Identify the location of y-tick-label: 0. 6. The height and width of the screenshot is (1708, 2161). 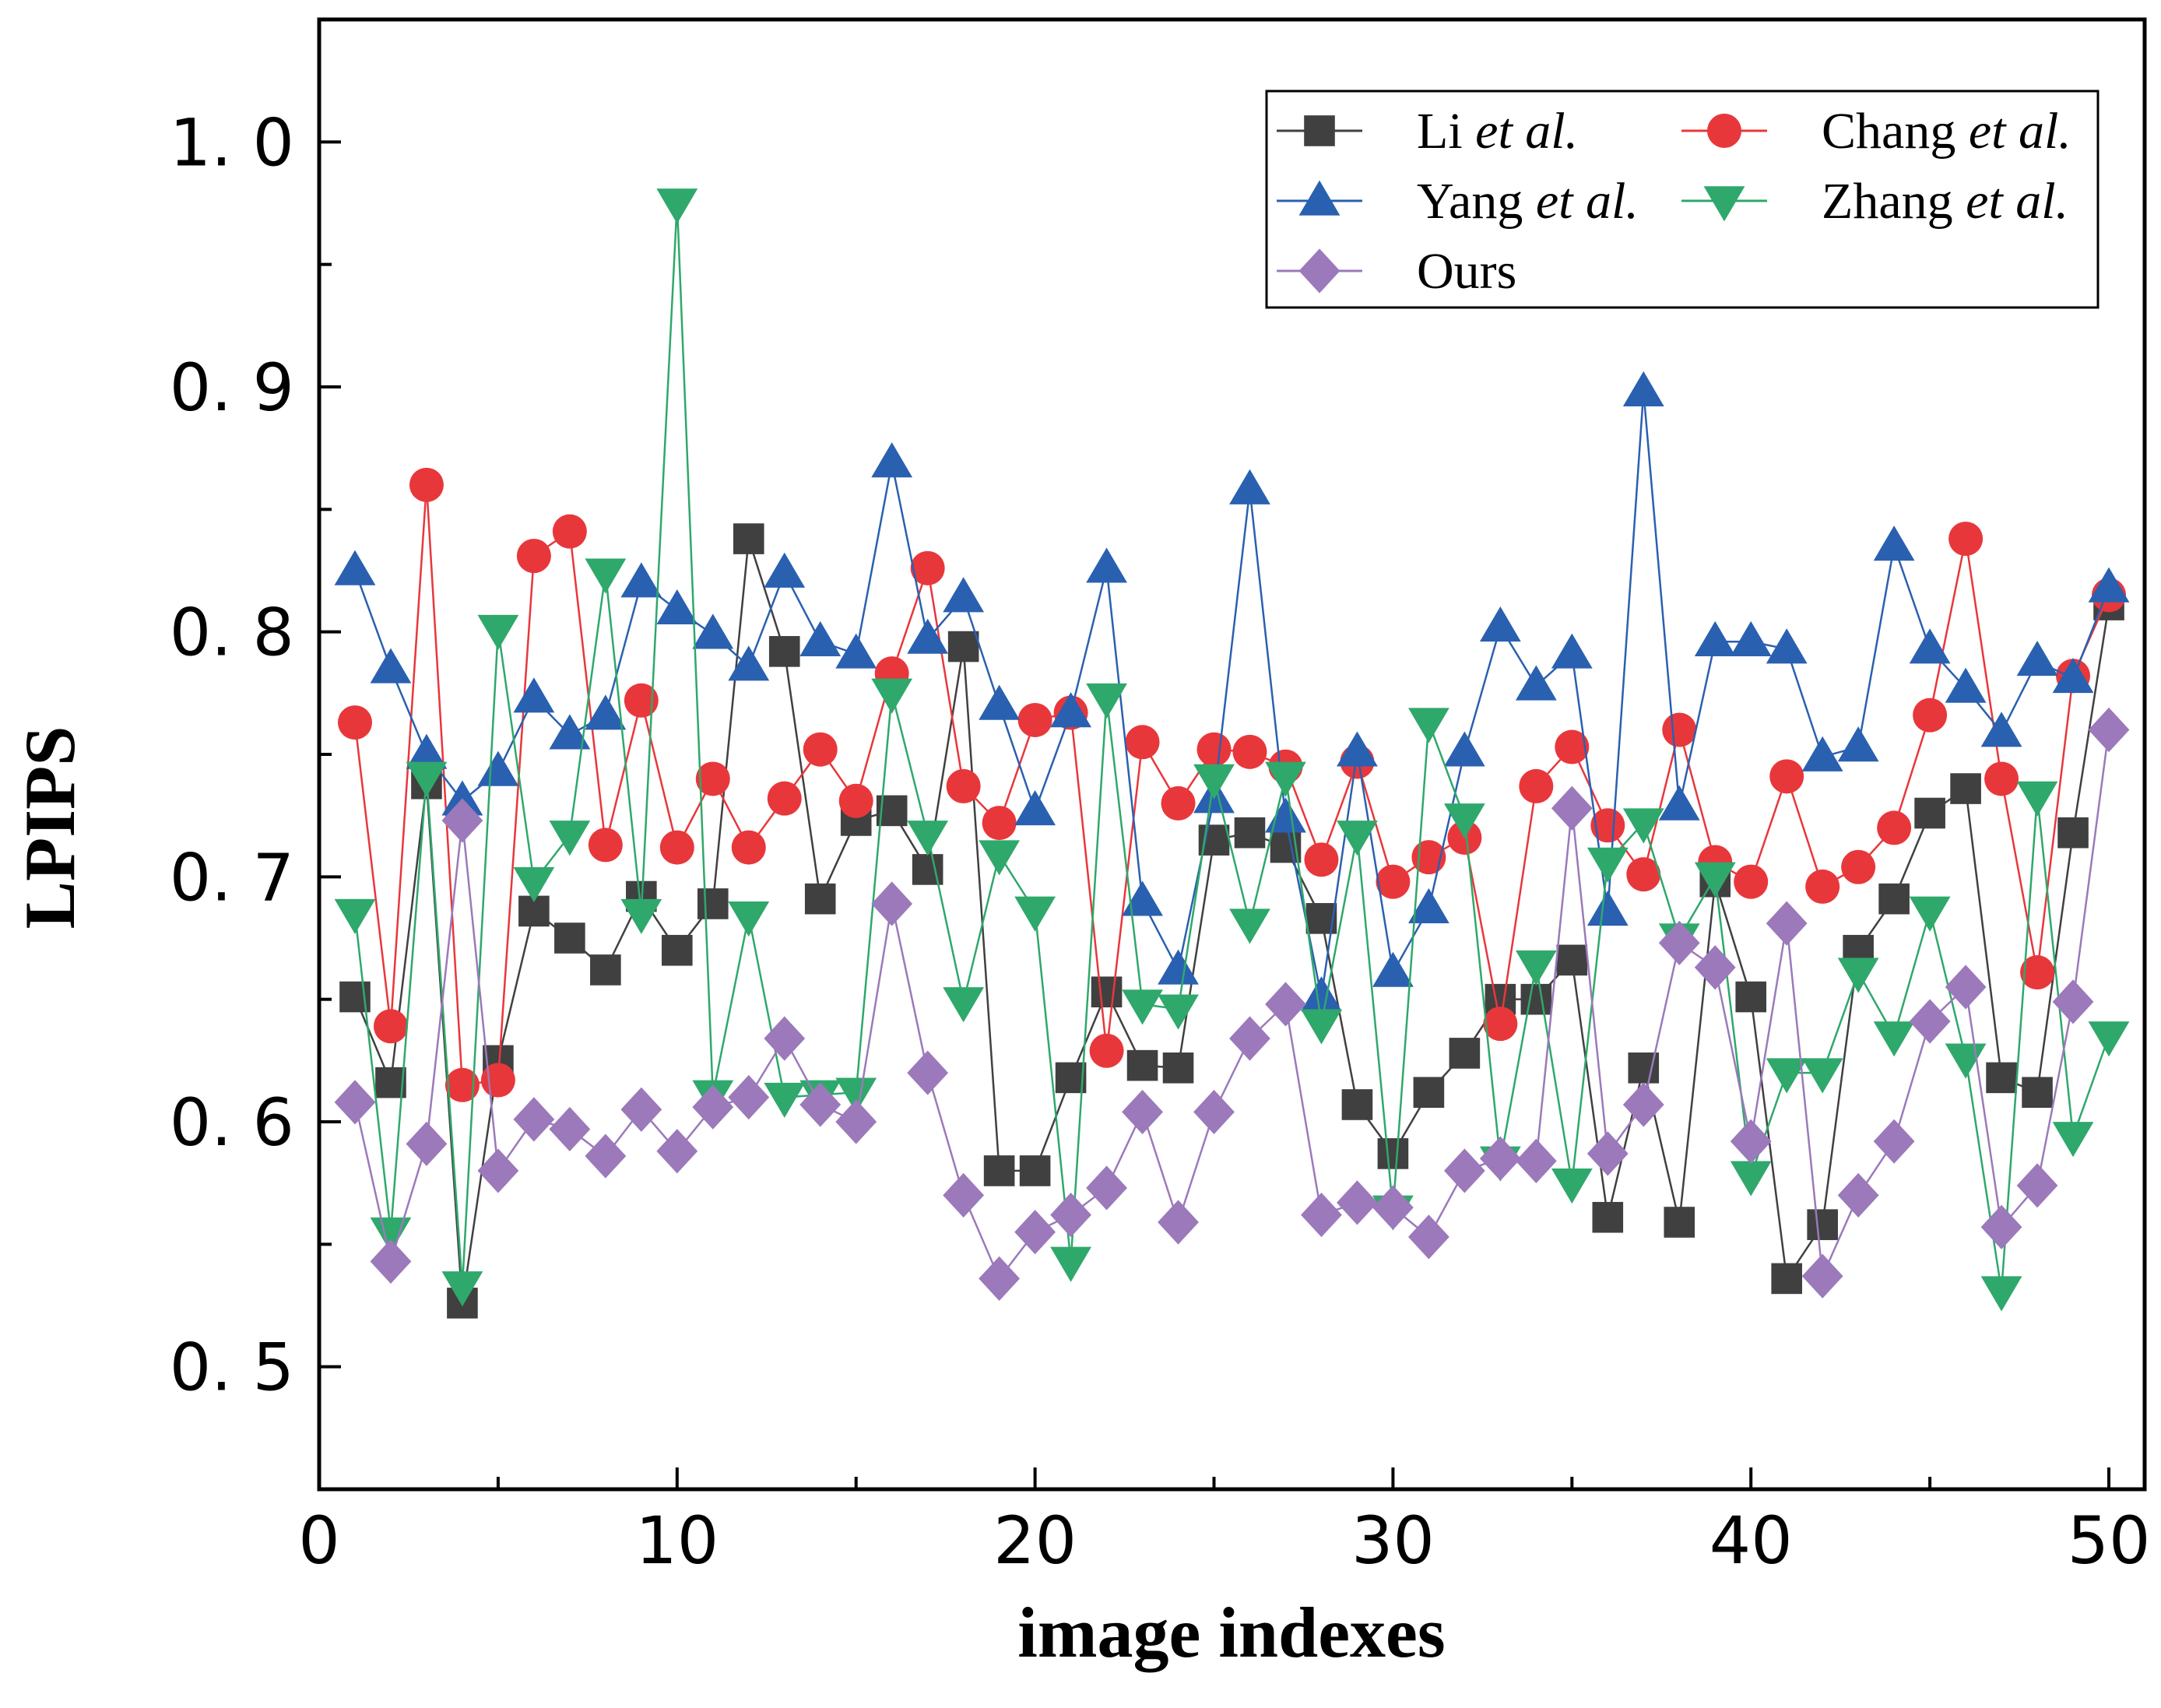
(232, 1122).